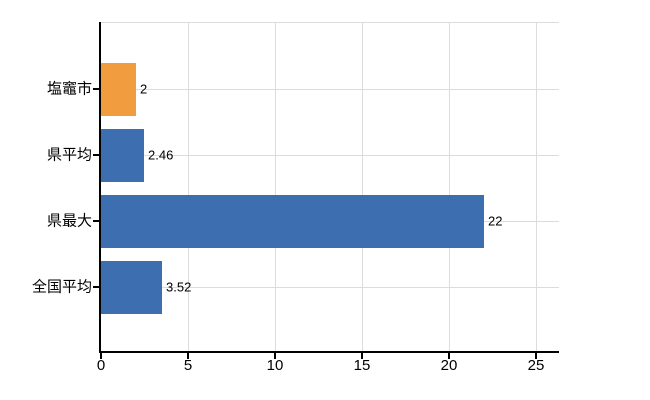  Describe the element at coordinates (362, 365) in the screenshot. I see `x-axis-tick-label: 15` at that location.